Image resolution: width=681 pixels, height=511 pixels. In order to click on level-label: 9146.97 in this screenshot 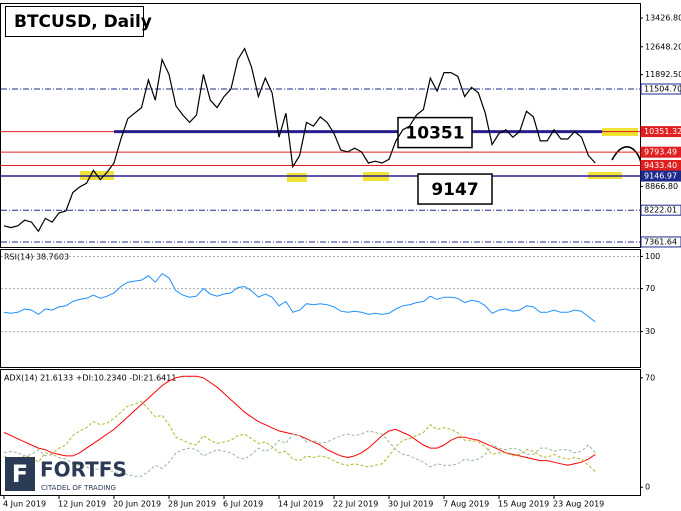, I will do `click(660, 176)`.